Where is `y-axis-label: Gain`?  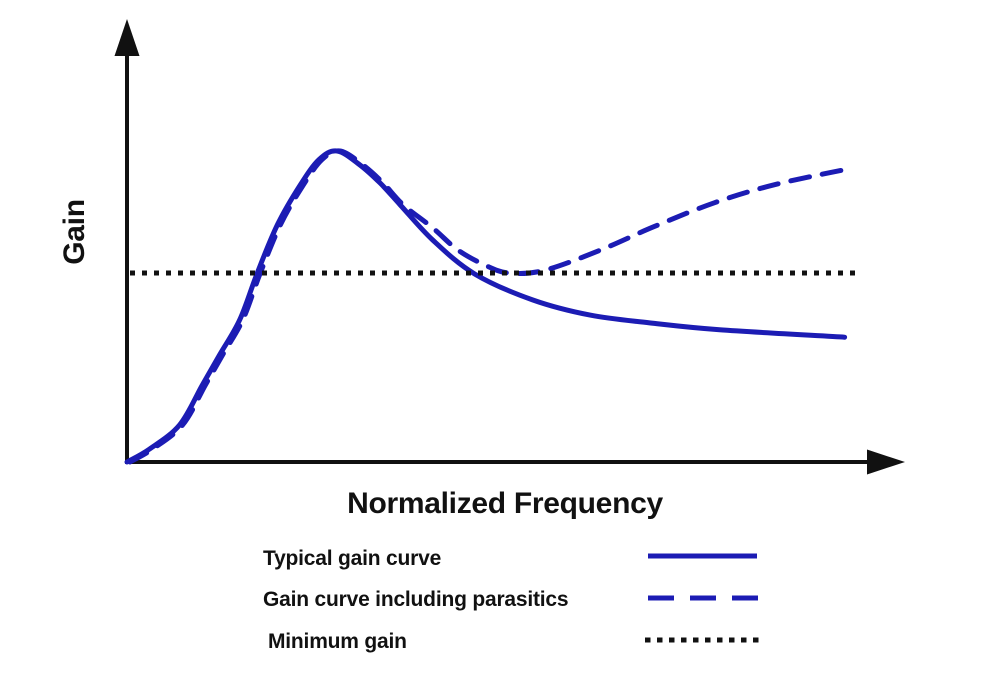 y-axis-label: Gain is located at coordinates (74, 231).